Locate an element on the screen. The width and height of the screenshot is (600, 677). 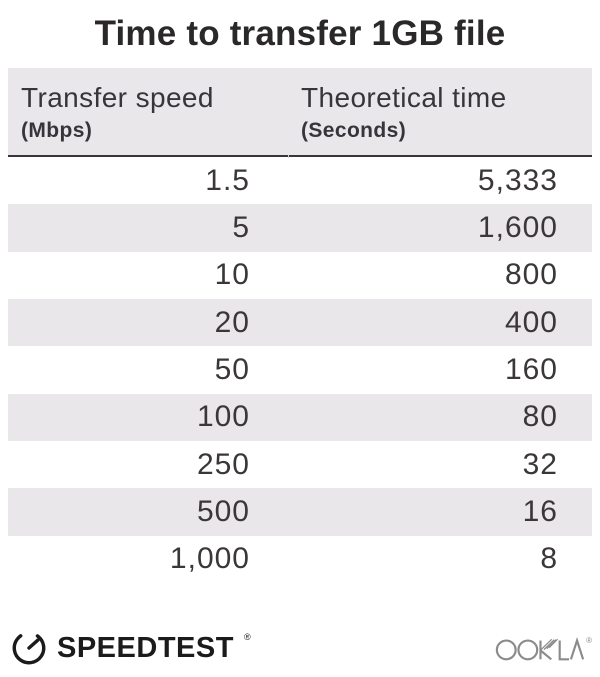
time-cell: 8 is located at coordinates (549, 559).